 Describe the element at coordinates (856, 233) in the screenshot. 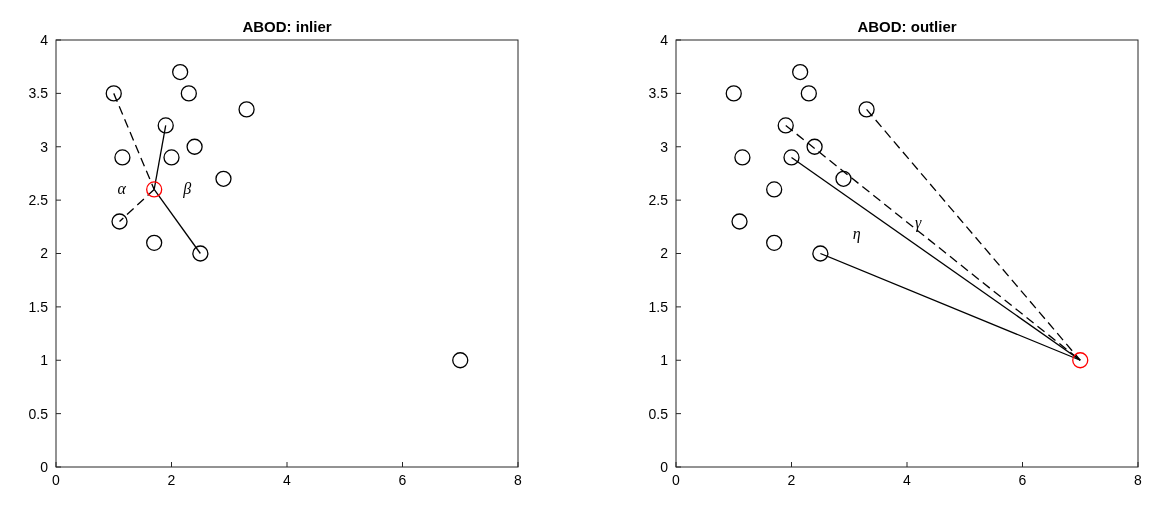

I see `annotation: η` at that location.